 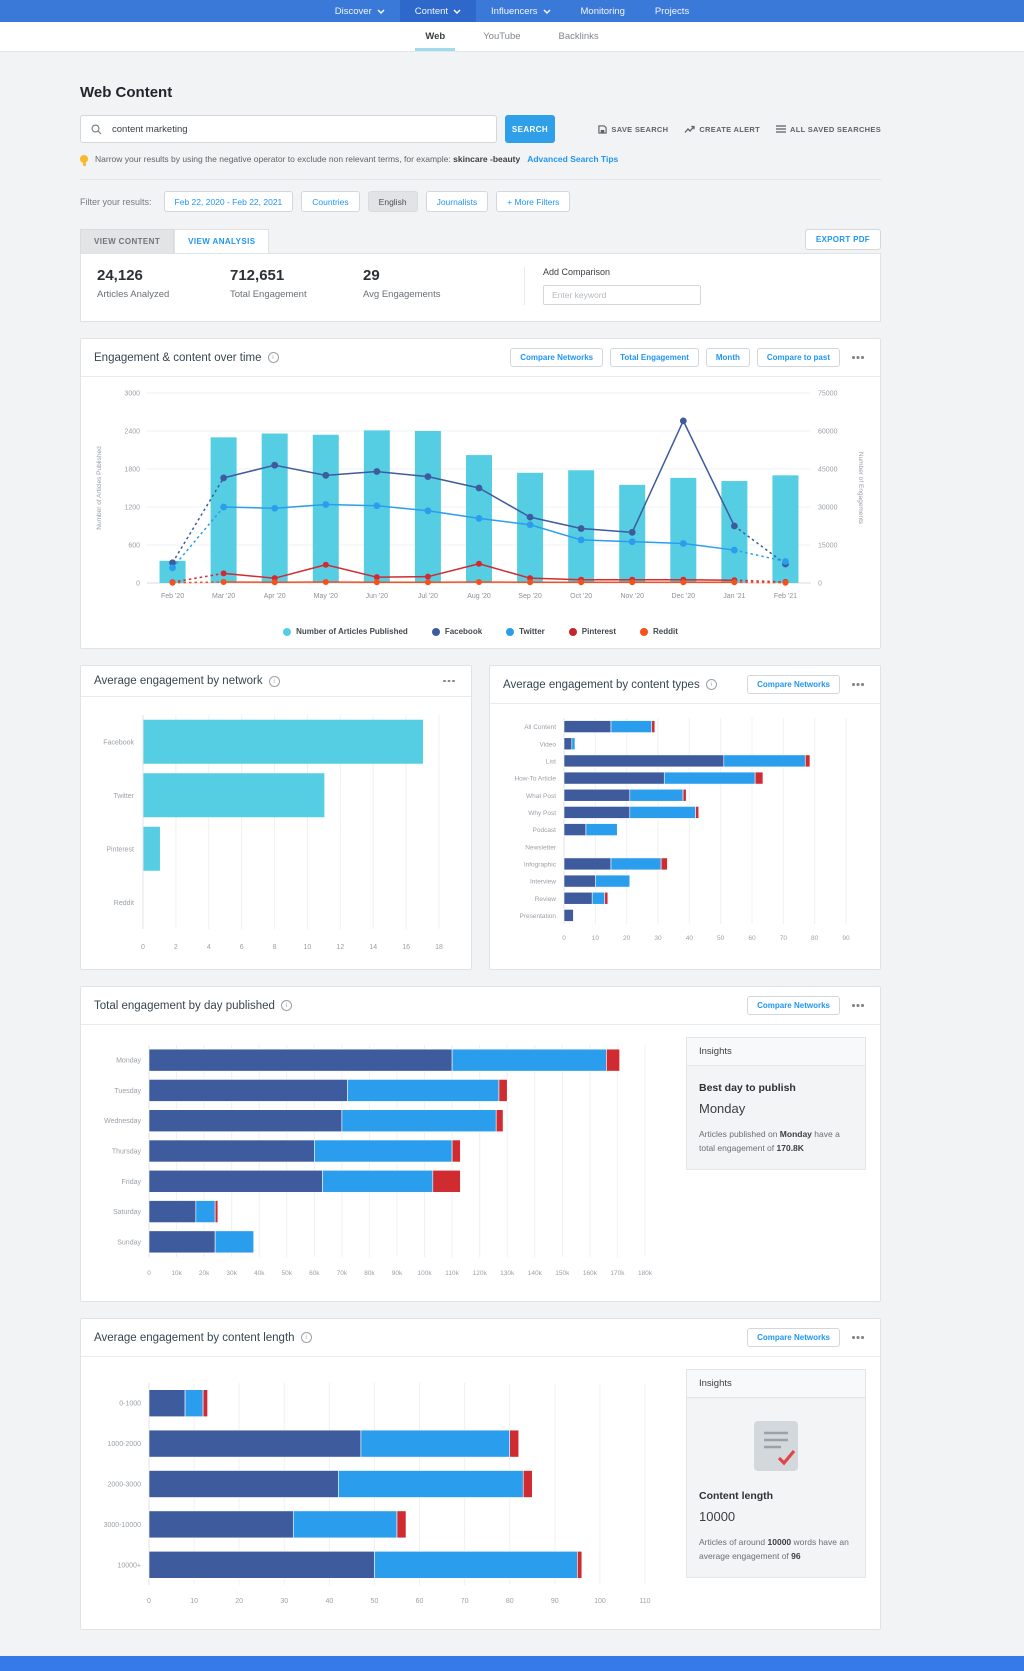 What do you see at coordinates (828, 129) in the screenshot?
I see `all-saved-searches-button: ALL SAVED SEARCHES` at bounding box center [828, 129].